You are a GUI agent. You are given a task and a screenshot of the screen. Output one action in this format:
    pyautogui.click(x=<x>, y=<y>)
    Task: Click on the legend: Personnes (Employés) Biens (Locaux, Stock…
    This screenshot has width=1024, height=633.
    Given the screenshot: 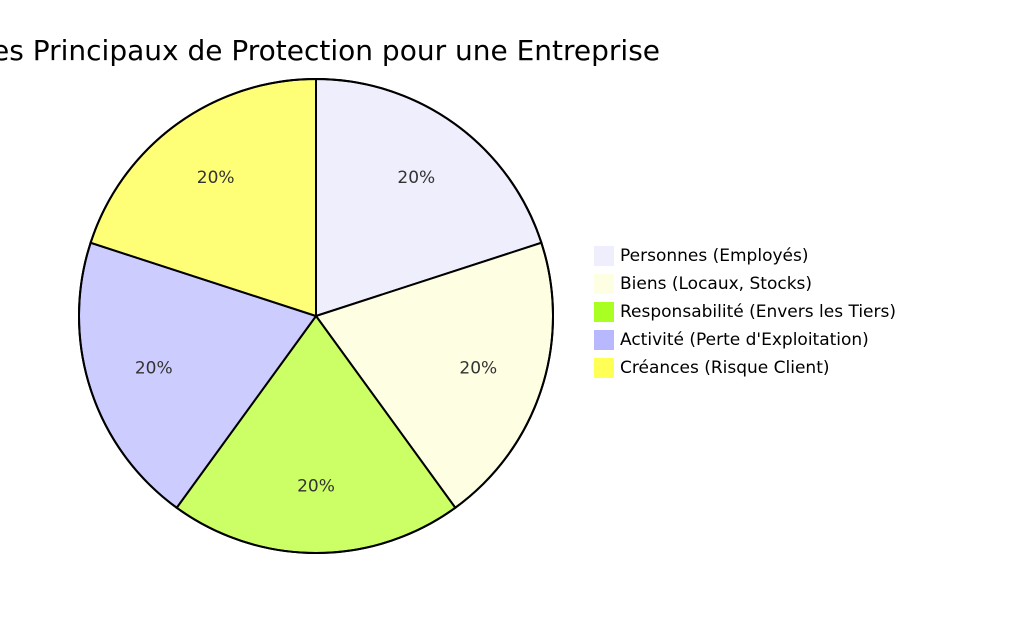 What is the action you would take?
    pyautogui.click(x=745, y=312)
    